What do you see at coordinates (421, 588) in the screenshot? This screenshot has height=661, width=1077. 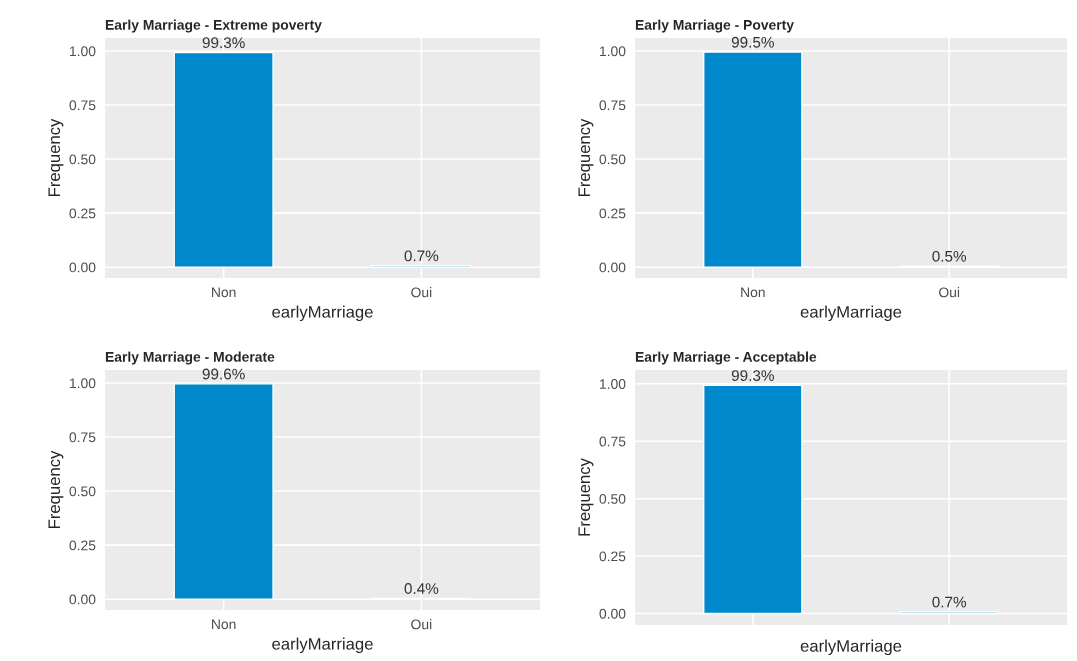 I see `data-label: 0.4%` at bounding box center [421, 588].